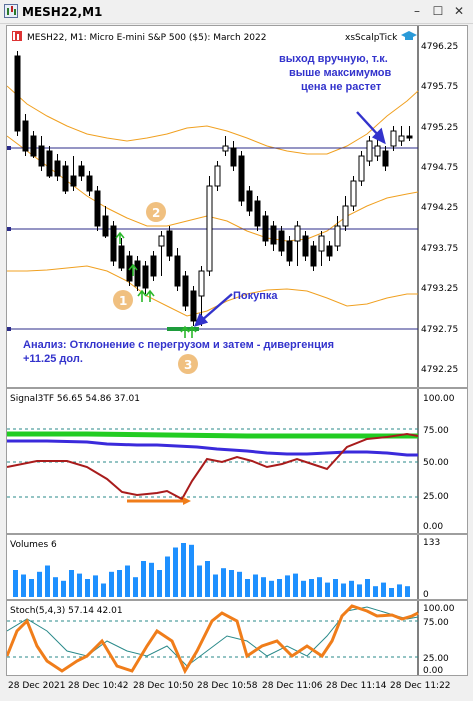 Image resolution: width=473 pixels, height=701 pixels. What do you see at coordinates (439, 87) in the screenshot?
I see `price-label: 4795.75` at bounding box center [439, 87].